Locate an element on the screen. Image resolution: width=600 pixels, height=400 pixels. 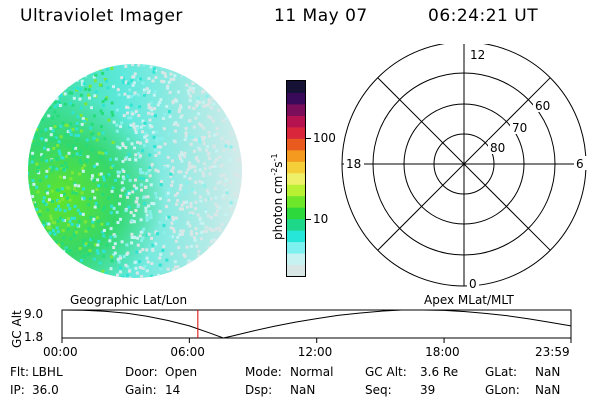
geographic-title: Geographic Lat/Lon is located at coordinates (129, 300).